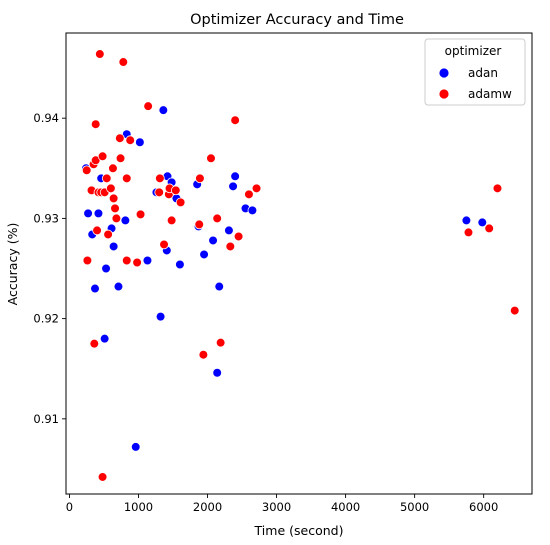  What do you see at coordinates (46, 319) in the screenshot?
I see `y-tick-label: 0.92` at bounding box center [46, 319].